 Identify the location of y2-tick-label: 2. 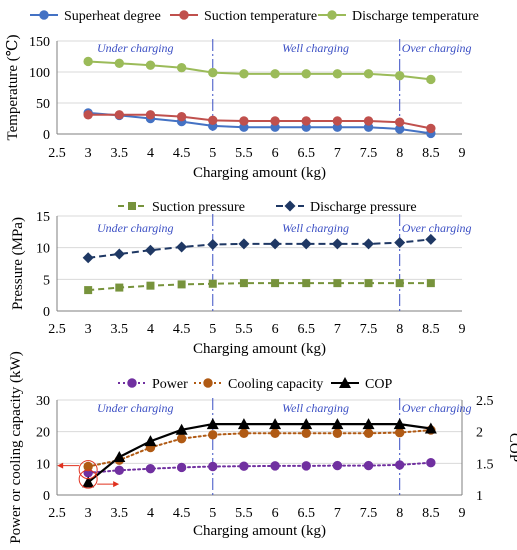
(479, 433).